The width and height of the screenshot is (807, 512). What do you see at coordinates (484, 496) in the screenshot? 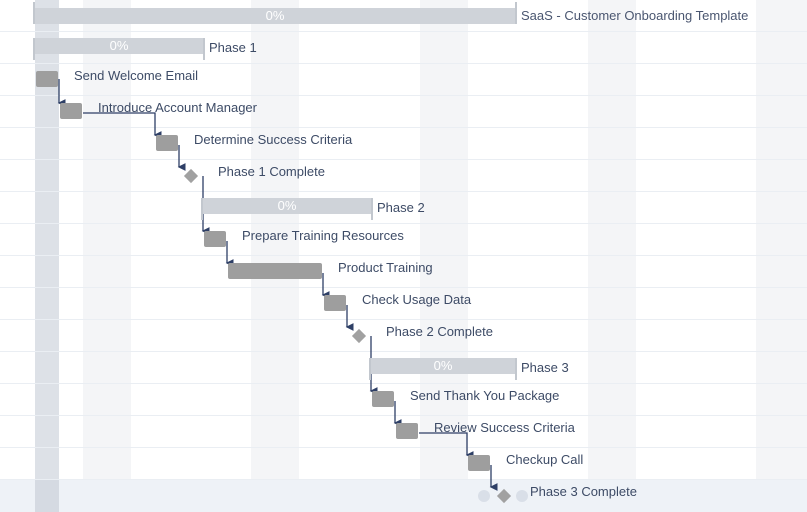
I see `drag-handle-left` at bounding box center [484, 496].